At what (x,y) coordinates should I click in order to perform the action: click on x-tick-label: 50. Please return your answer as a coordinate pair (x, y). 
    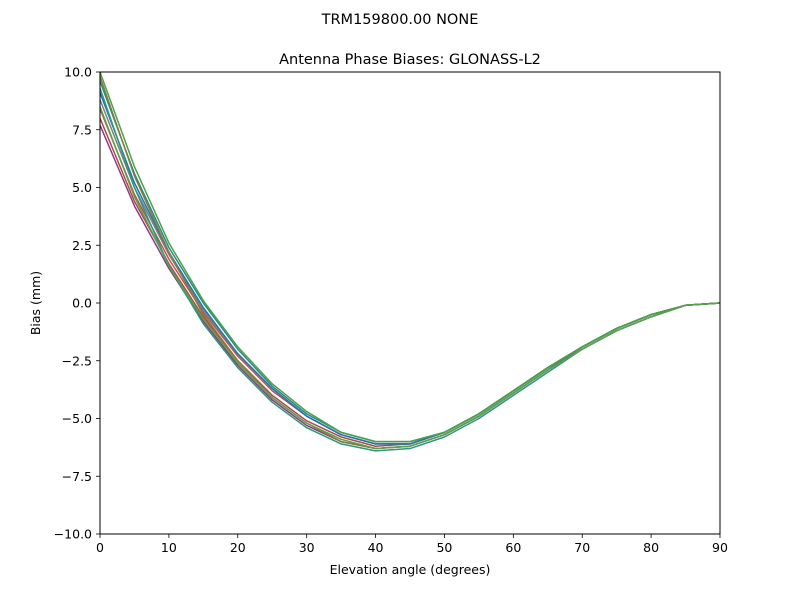
    Looking at the image, I should click on (444, 547).